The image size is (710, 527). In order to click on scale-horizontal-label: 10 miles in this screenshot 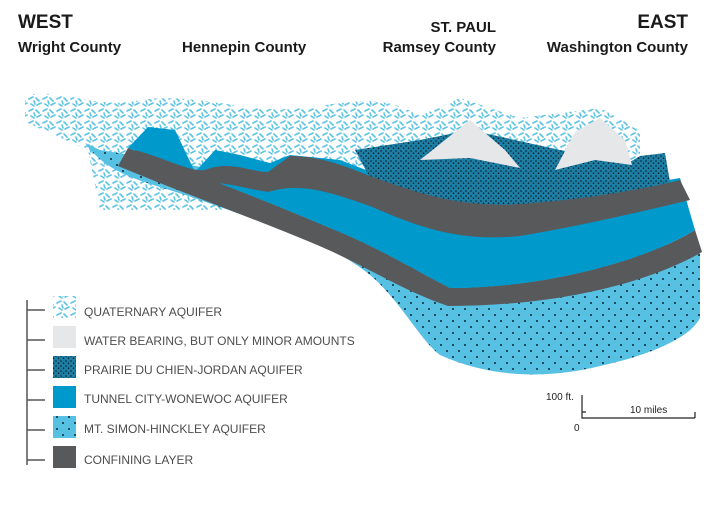, I will do `click(648, 410)`.